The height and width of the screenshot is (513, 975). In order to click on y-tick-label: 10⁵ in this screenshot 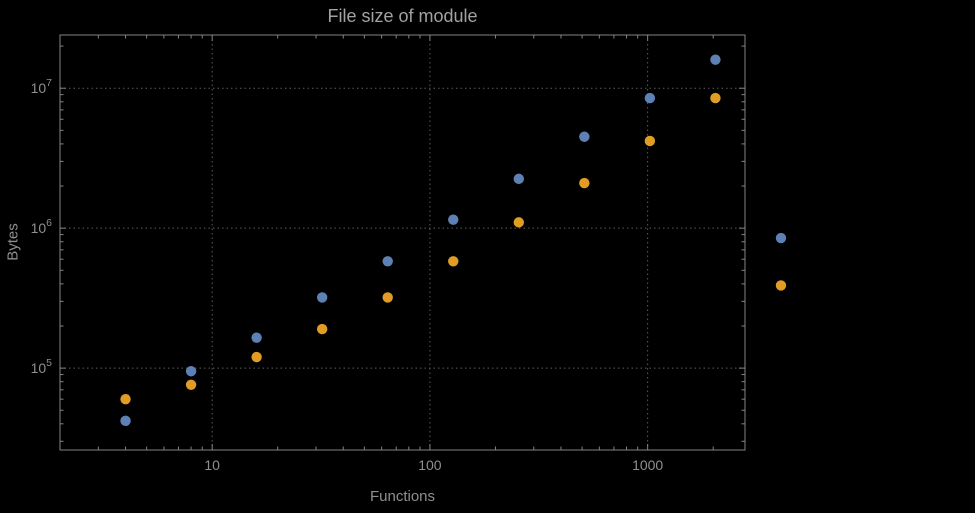, I will do `click(42, 366)`.